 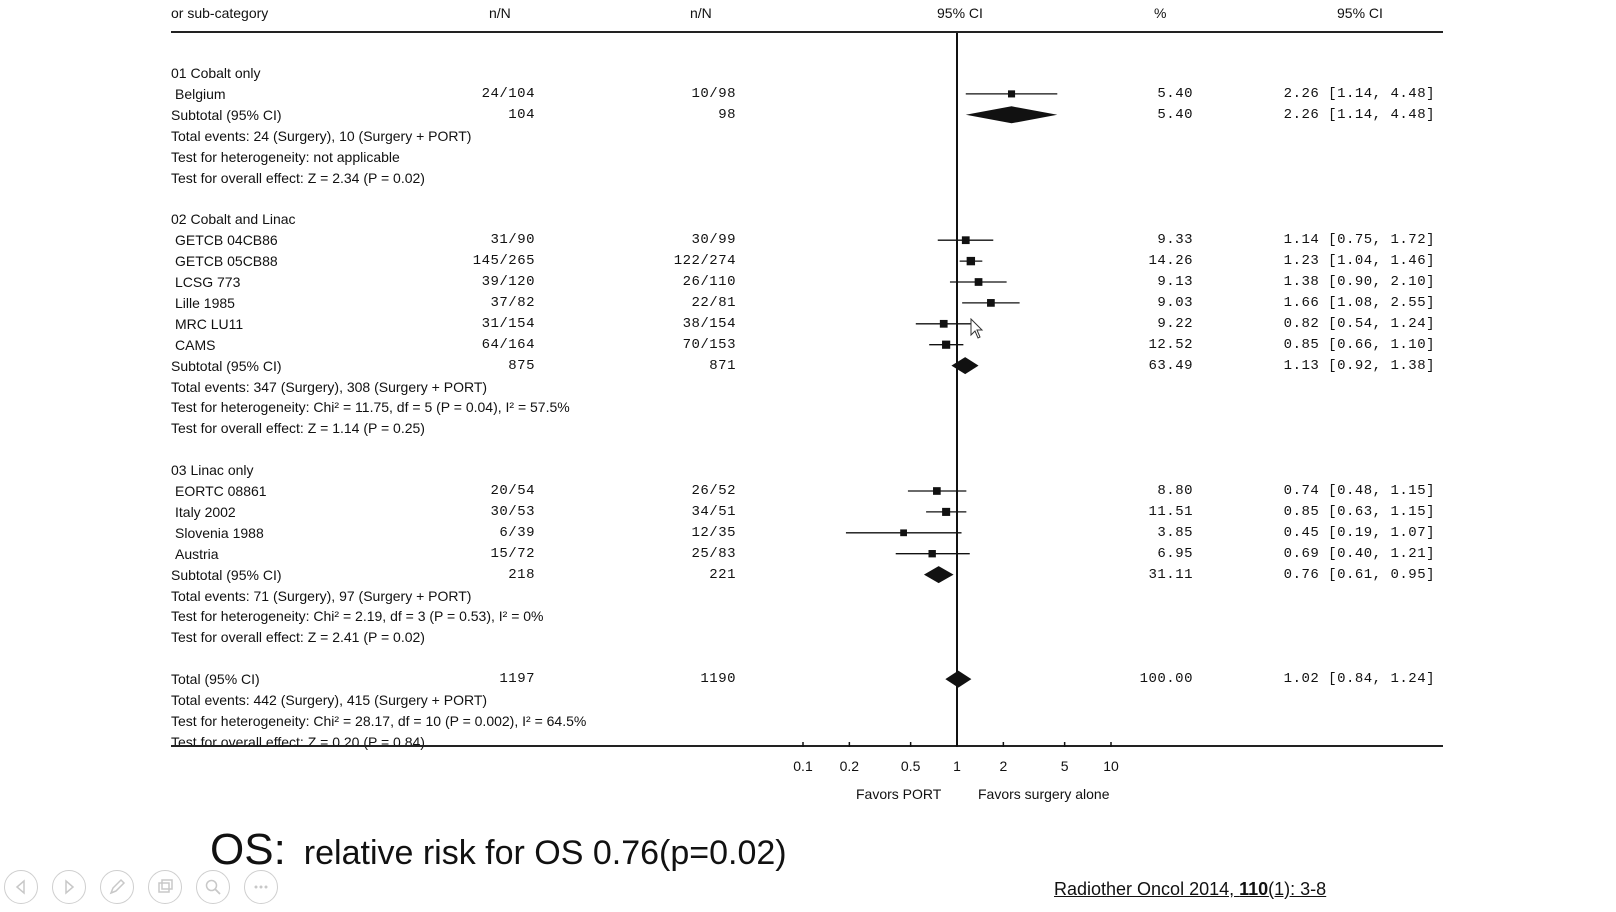 What do you see at coordinates (1175, 282) in the screenshot?
I see `study-row-weight: 9.13` at bounding box center [1175, 282].